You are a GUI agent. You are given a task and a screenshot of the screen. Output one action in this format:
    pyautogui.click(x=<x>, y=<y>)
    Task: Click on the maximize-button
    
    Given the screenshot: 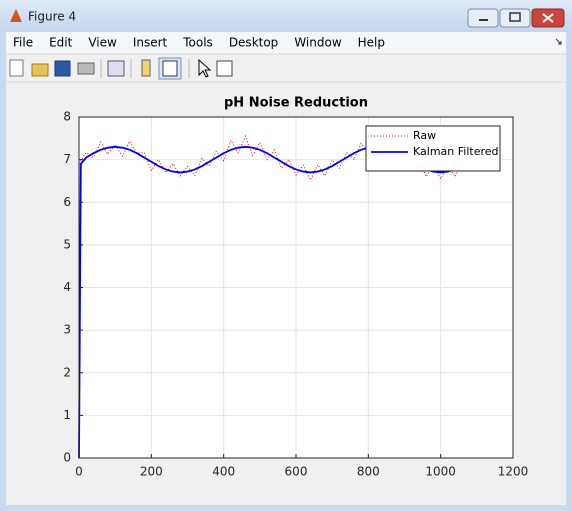 What is the action you would take?
    pyautogui.click(x=515, y=18)
    